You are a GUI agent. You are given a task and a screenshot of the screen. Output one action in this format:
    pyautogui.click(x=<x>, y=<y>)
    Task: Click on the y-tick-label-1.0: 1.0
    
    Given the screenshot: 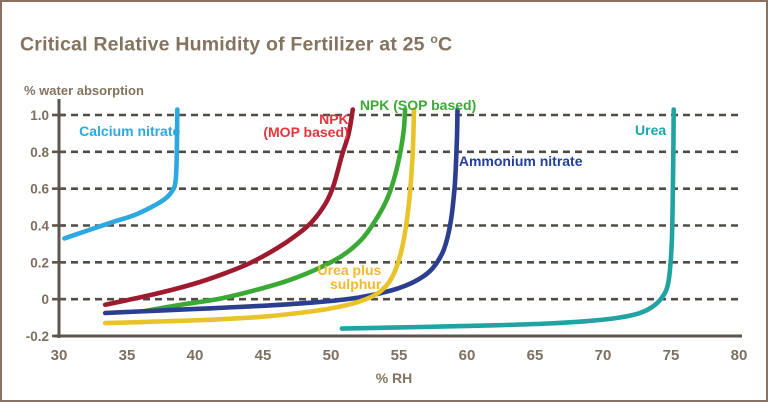 What is the action you would take?
    pyautogui.click(x=39, y=115)
    